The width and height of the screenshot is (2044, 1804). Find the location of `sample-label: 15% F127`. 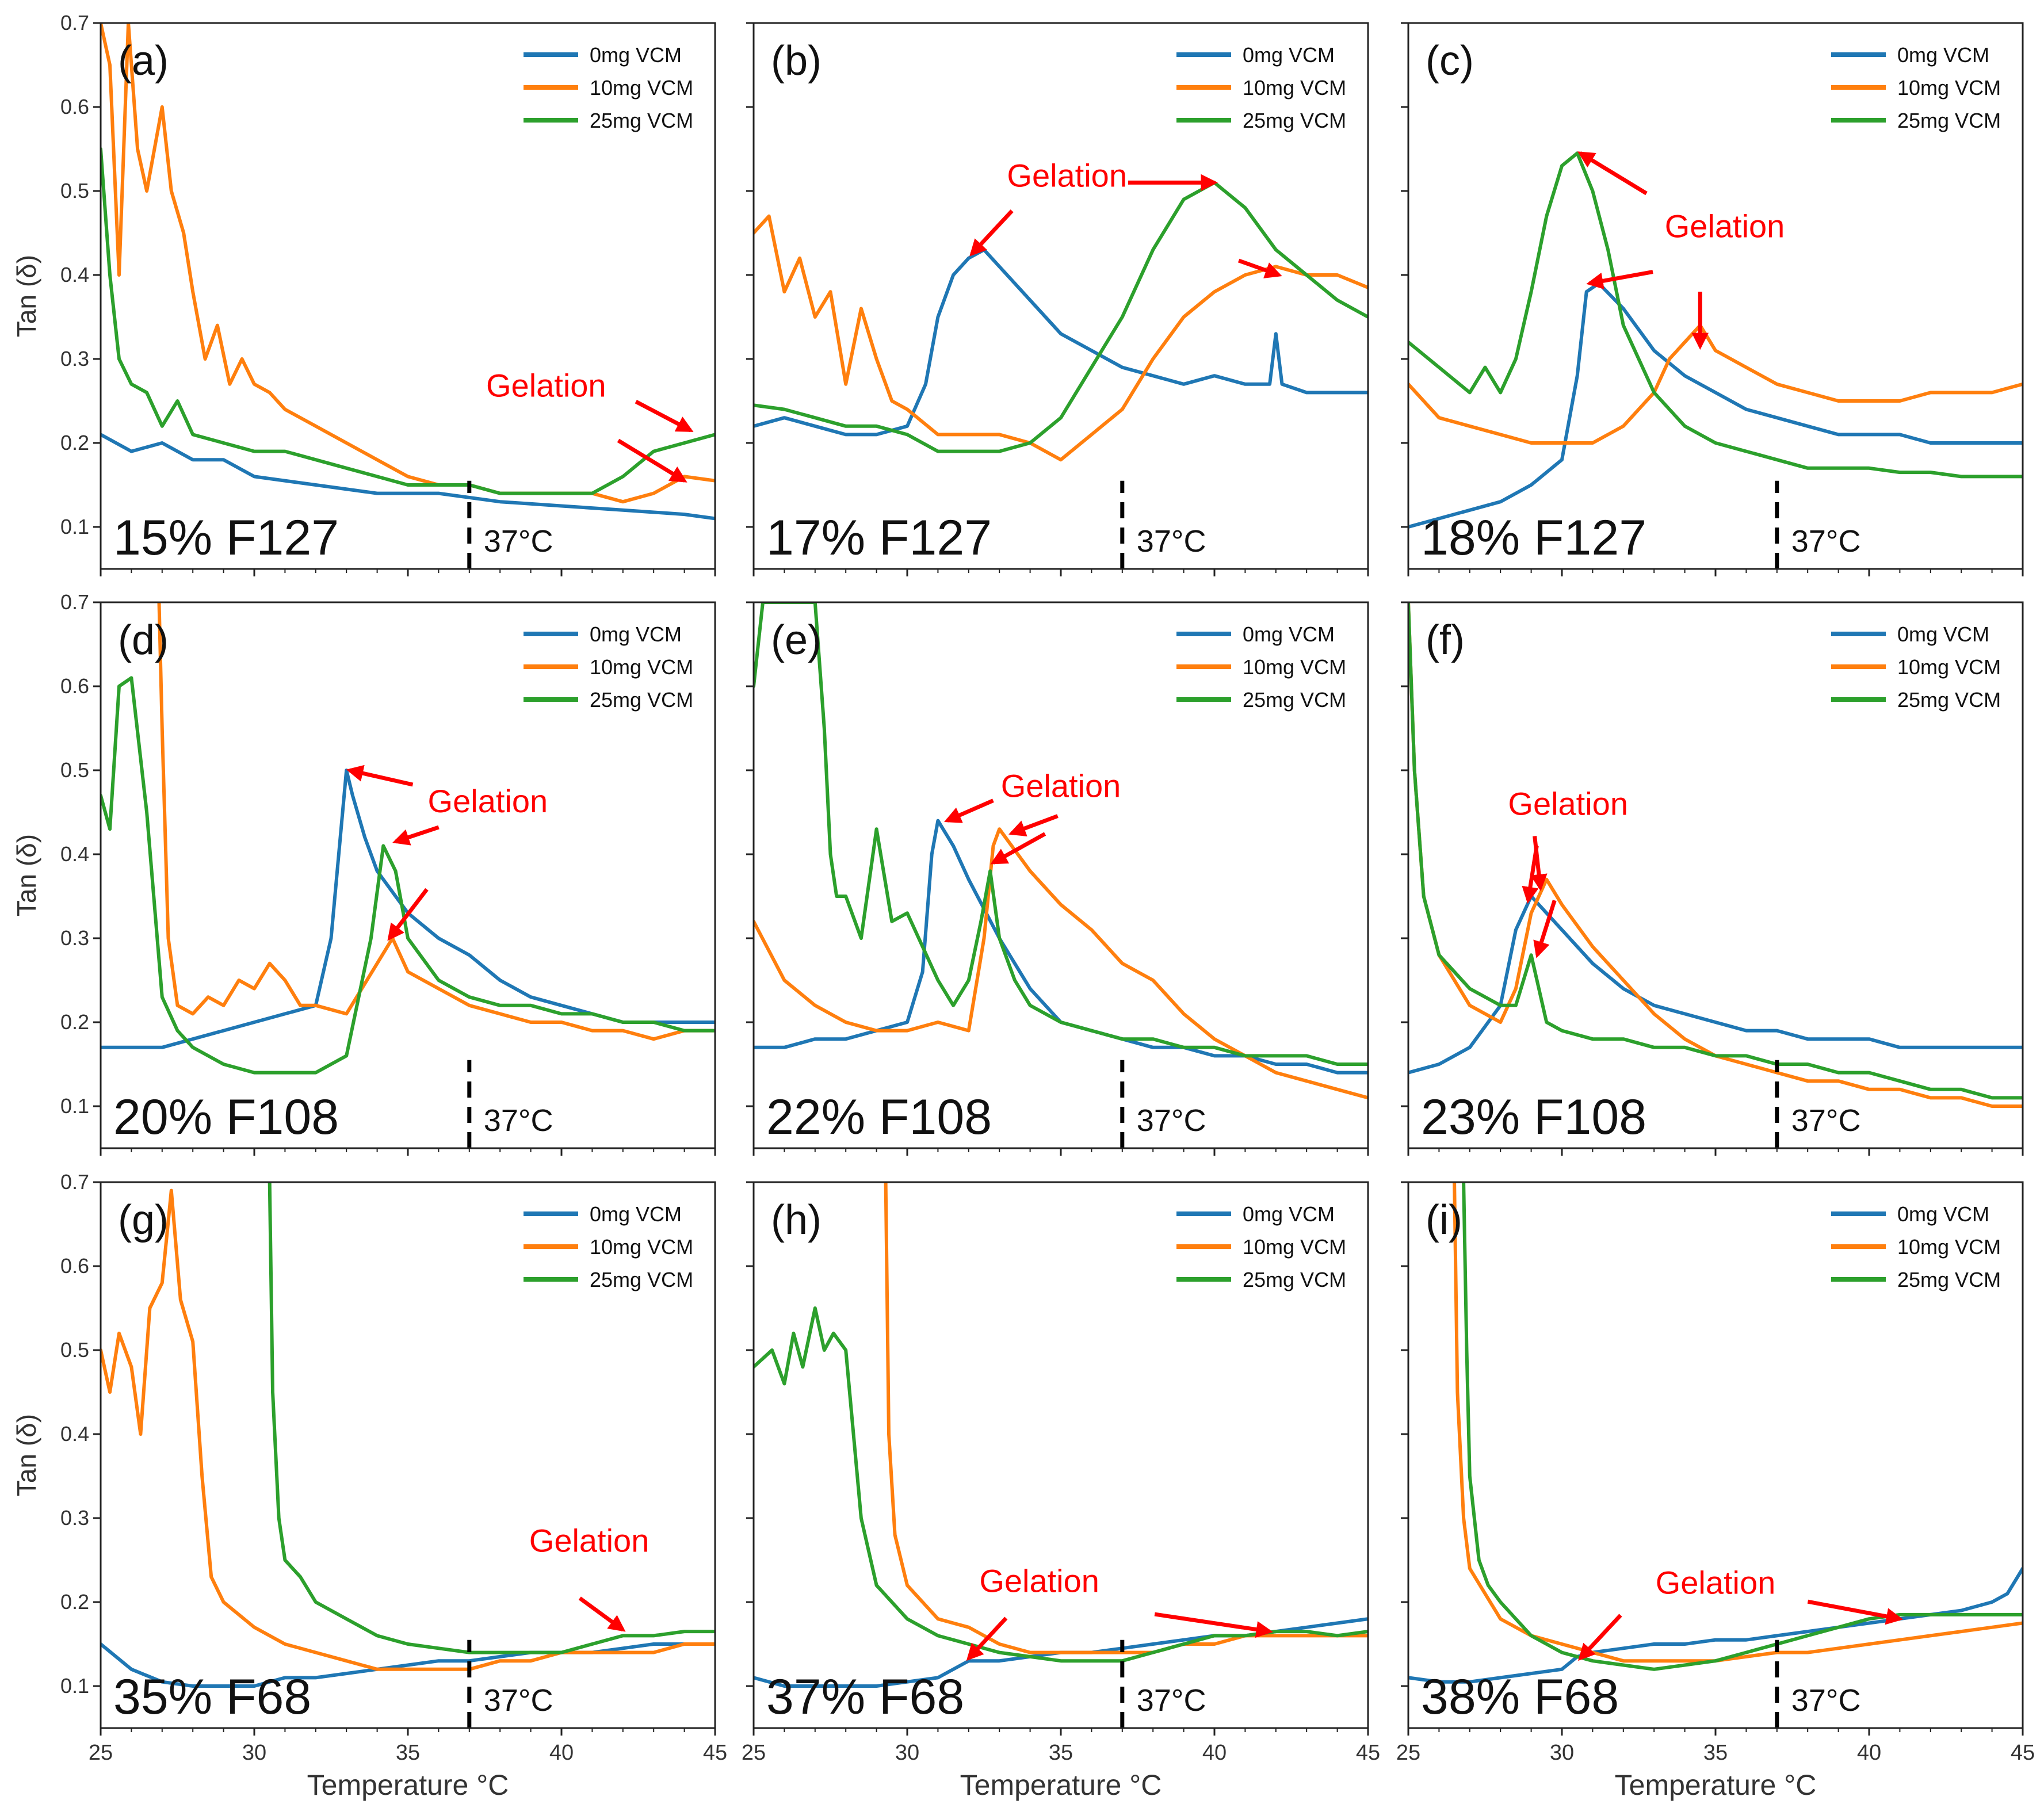

sample-label: 15% F127 is located at coordinates (226, 537).